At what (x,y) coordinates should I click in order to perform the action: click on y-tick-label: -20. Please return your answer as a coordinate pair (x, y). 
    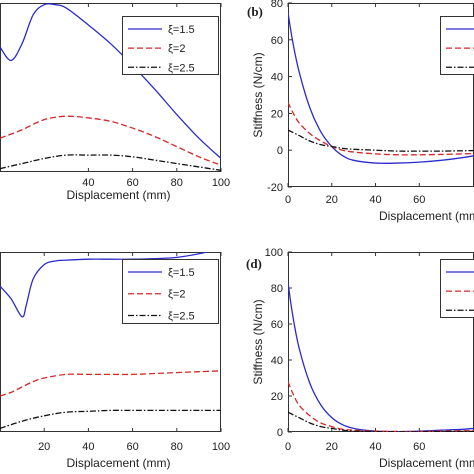
    Looking at the image, I should click on (275, 188).